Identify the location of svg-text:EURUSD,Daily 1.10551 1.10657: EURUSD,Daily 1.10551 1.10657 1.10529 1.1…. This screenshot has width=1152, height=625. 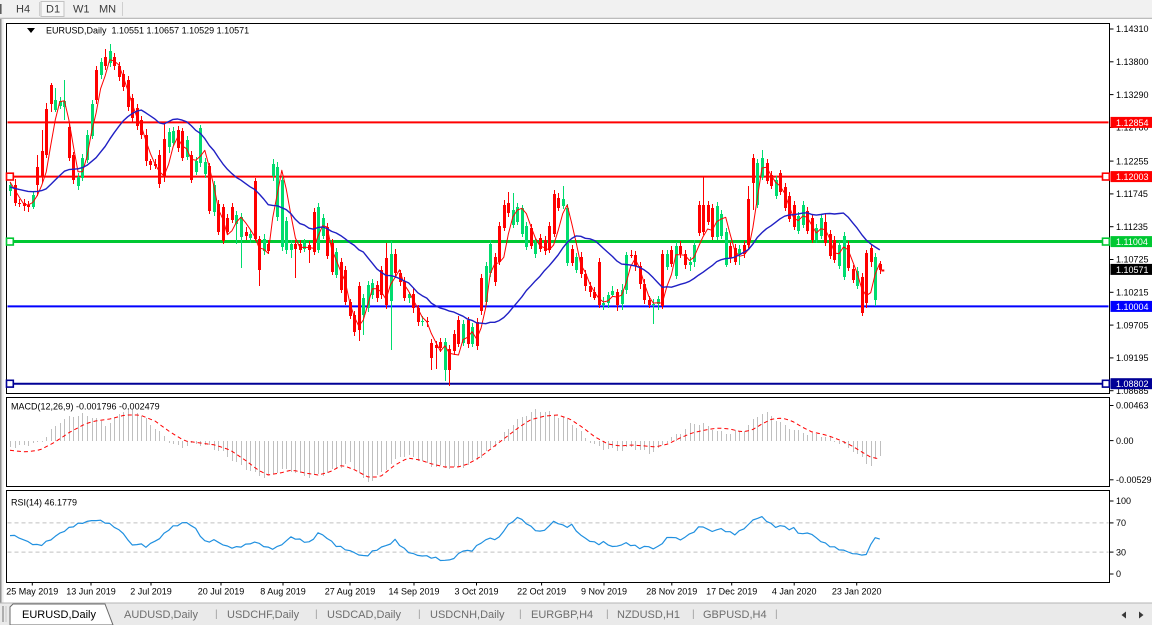
(147, 31).